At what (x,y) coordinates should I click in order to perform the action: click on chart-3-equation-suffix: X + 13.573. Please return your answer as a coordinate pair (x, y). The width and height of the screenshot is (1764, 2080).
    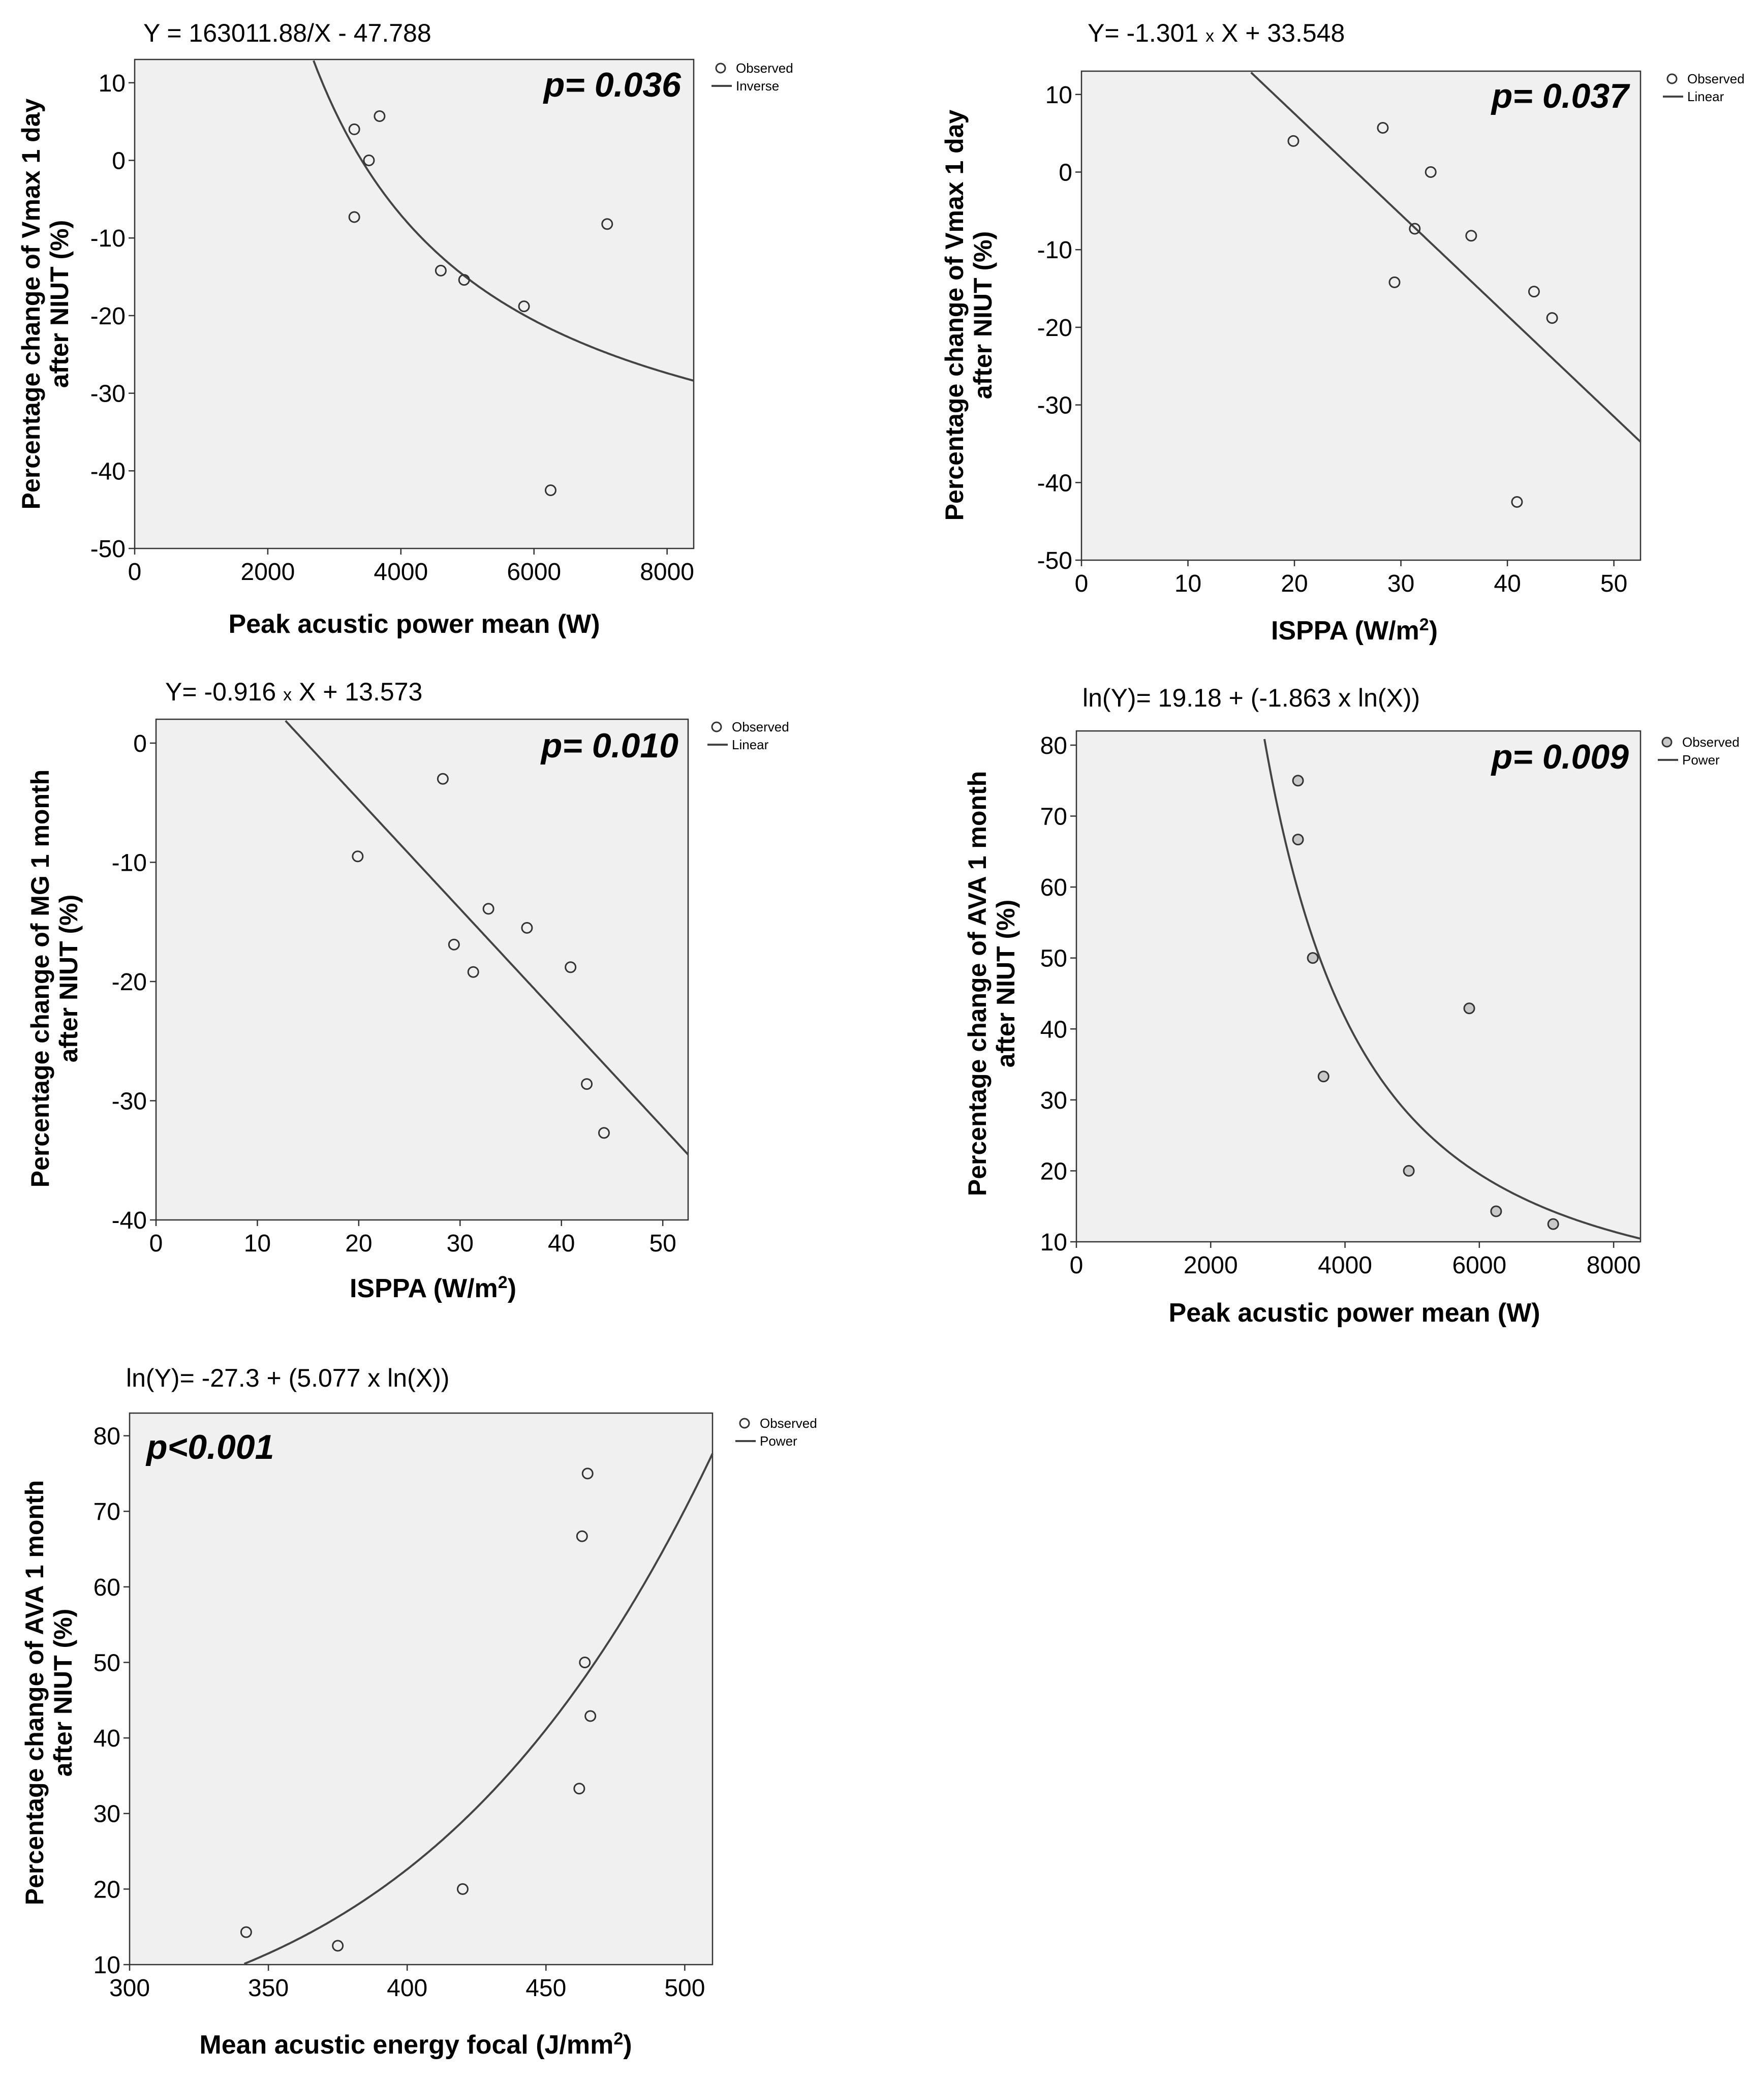
    Looking at the image, I should click on (357, 692).